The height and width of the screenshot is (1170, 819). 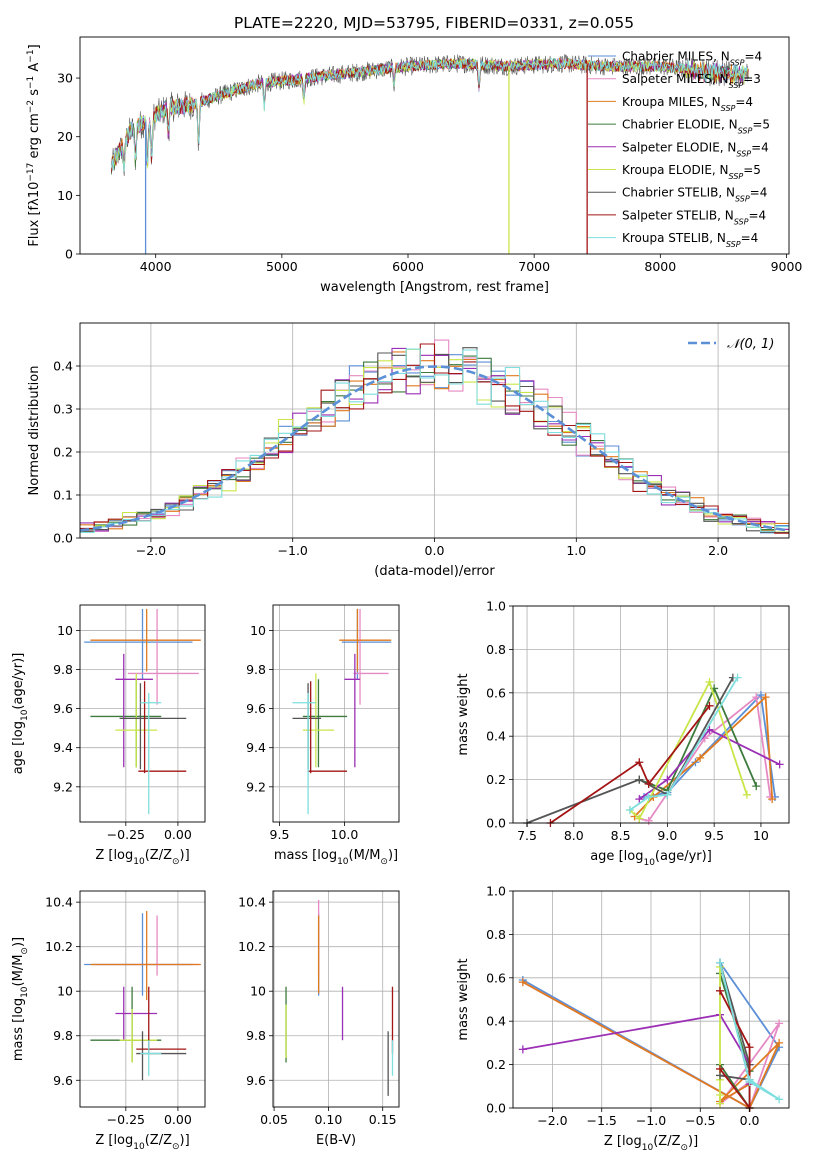 I want to click on panel-ebv-mass: 0.05 0.10 0.15 9.6 9.8 10 10.2 10.4 E(B-V), so click(x=319, y=1019).